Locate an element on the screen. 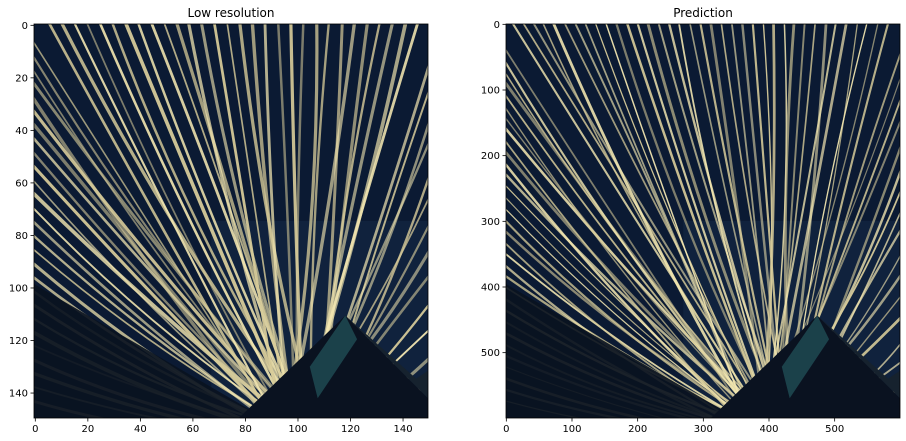 Image resolution: width=906 pixels, height=441 pixels. y-tick-label: 500 is located at coordinates (490, 353).